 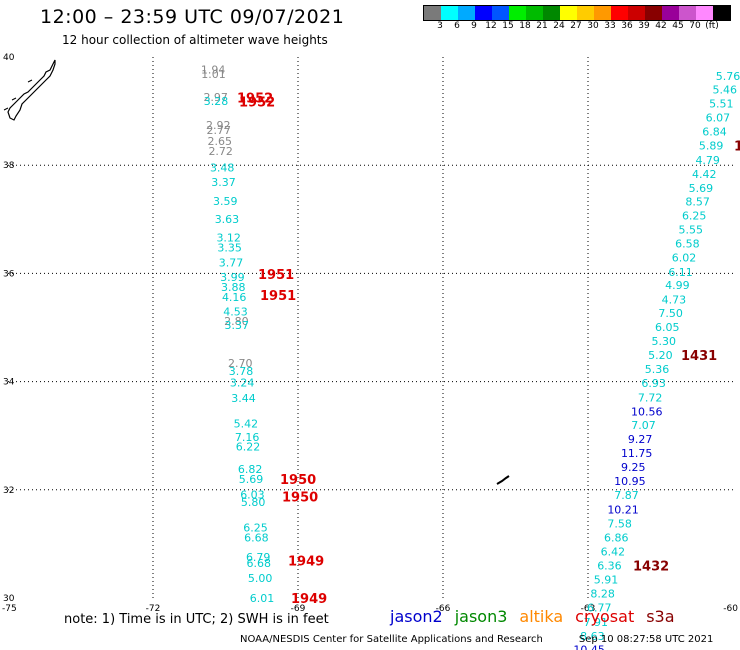 I want to click on wave-height-value: 6.22, so click(x=248, y=447).